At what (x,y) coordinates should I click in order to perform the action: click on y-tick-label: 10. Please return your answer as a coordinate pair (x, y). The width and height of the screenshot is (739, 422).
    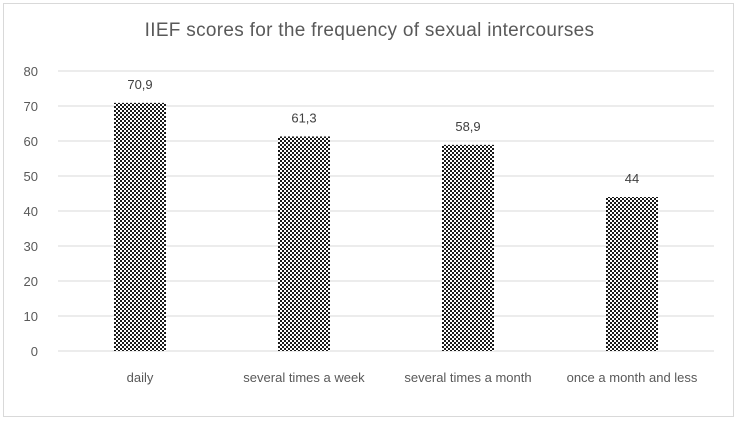
    Looking at the image, I should click on (31, 316).